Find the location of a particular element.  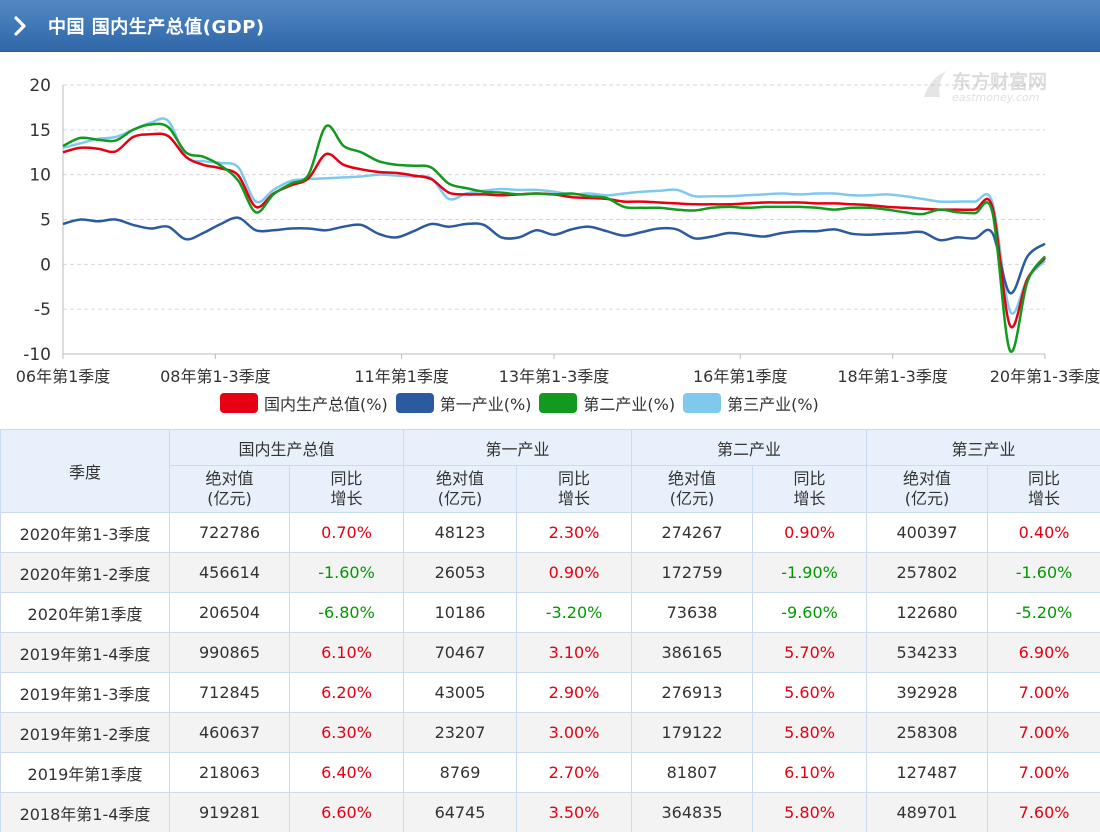

secondary-value-cell: 276913 is located at coordinates (692, 692).